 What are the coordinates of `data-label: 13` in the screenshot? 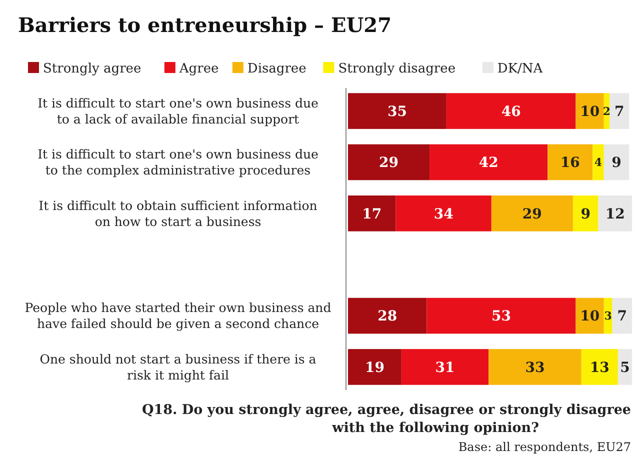 It's located at (600, 368).